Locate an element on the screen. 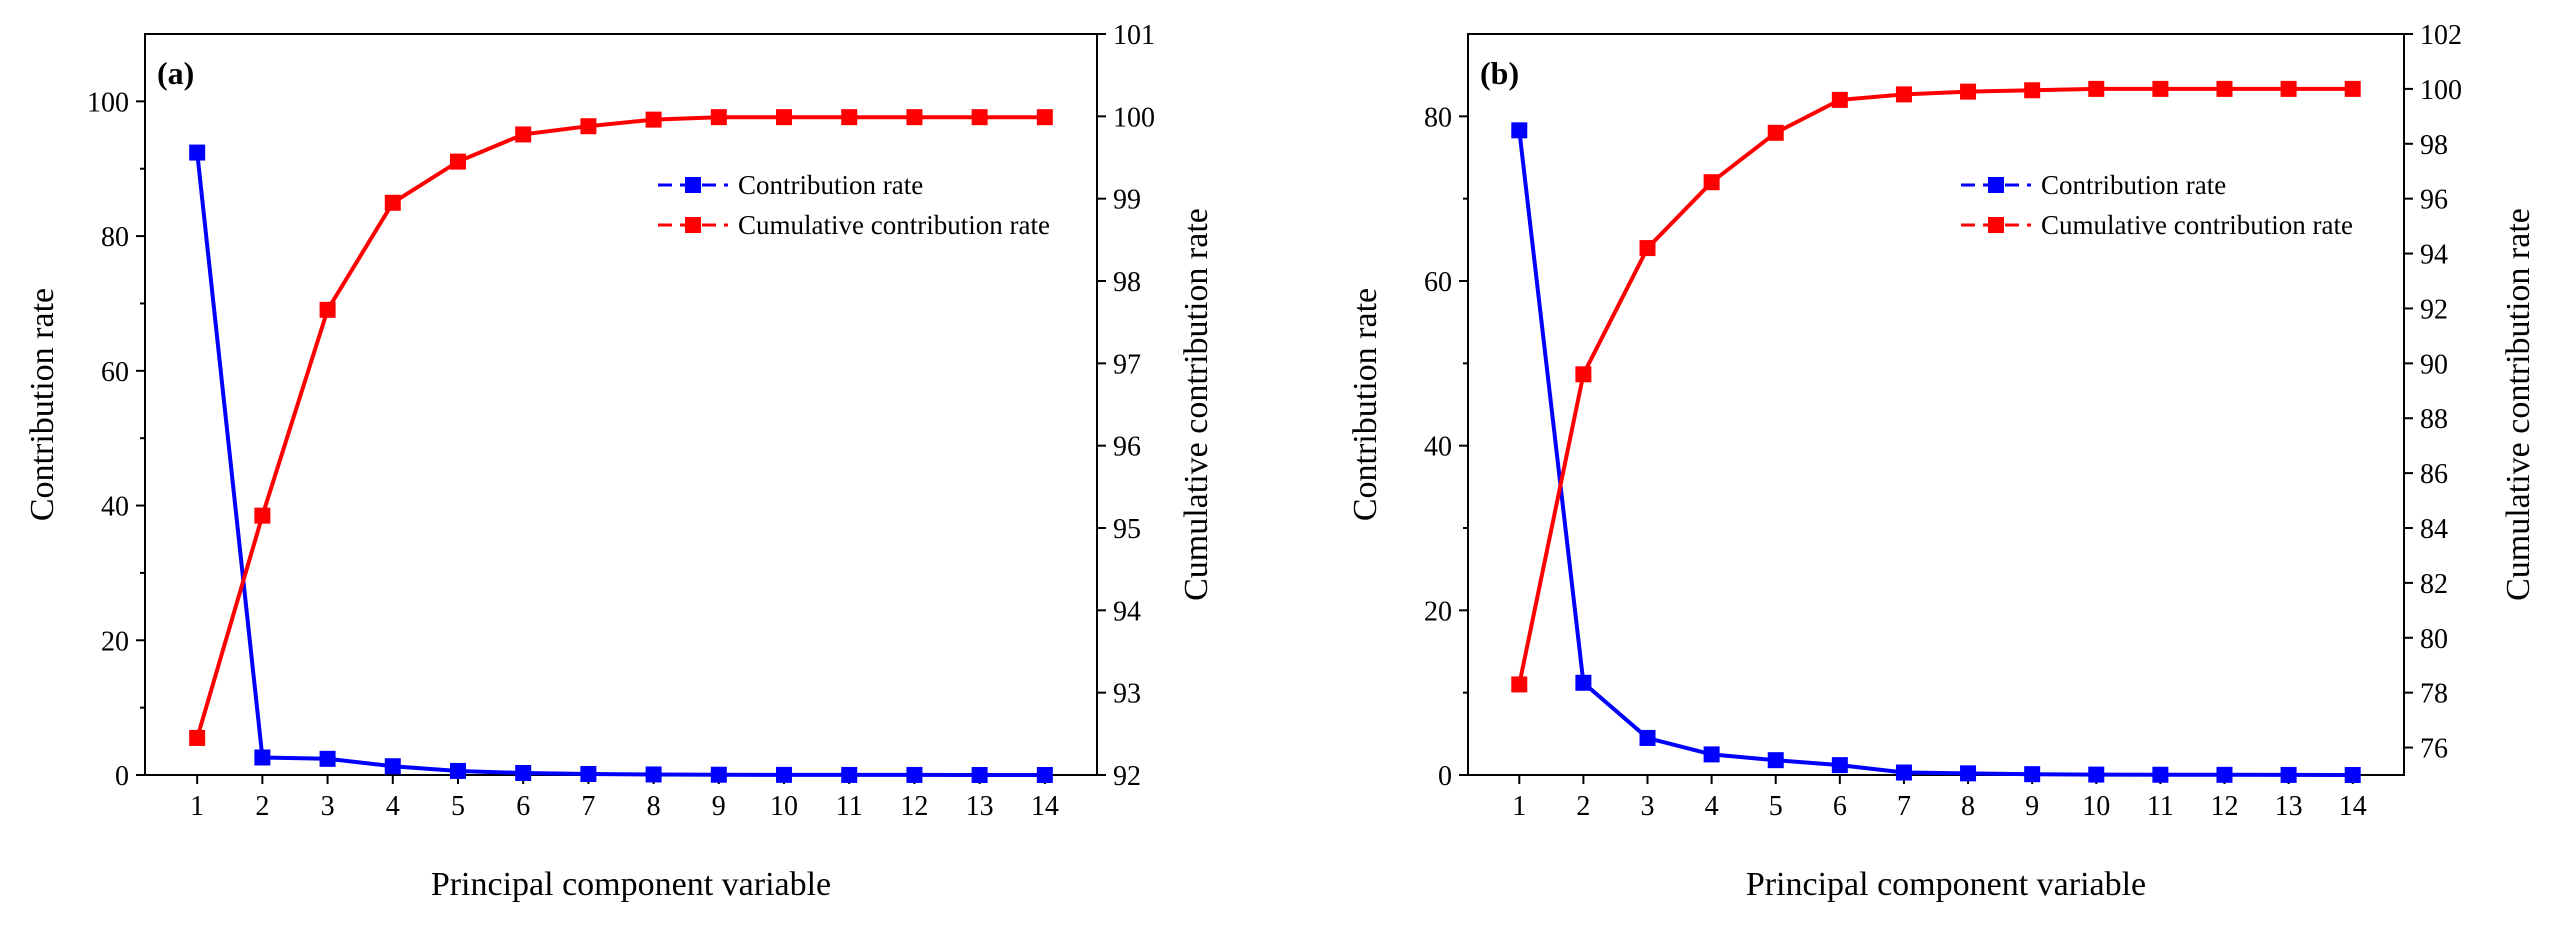  y-right-tick-label: 98 is located at coordinates (2434, 145).